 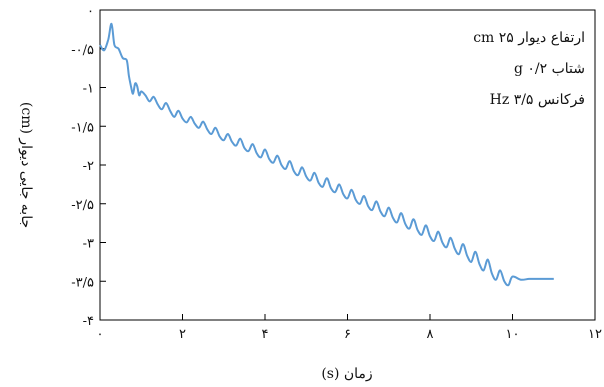 I want to click on x-tick-label: ۶, so click(x=347, y=334).